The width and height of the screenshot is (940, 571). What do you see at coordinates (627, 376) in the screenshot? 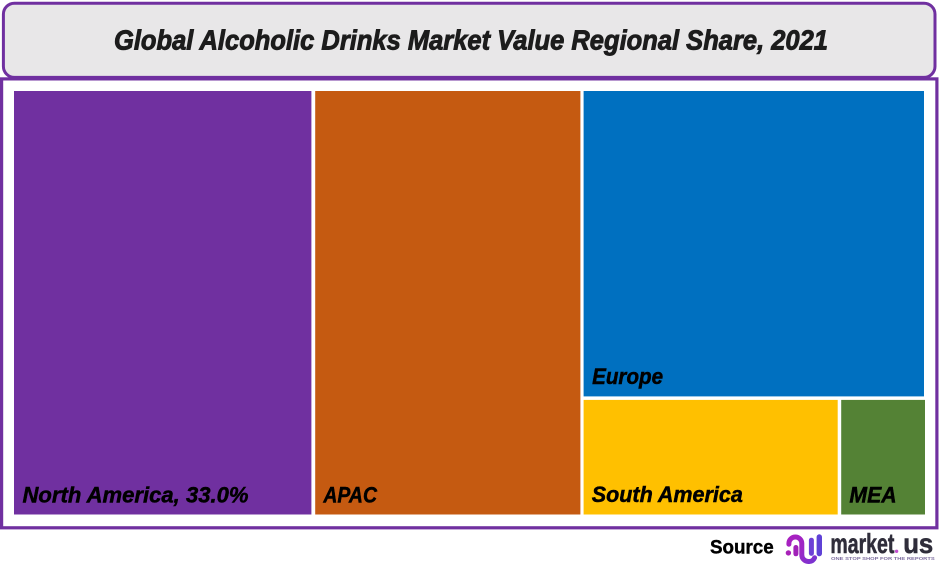
I see `svg-text: Europe` at bounding box center [627, 376].